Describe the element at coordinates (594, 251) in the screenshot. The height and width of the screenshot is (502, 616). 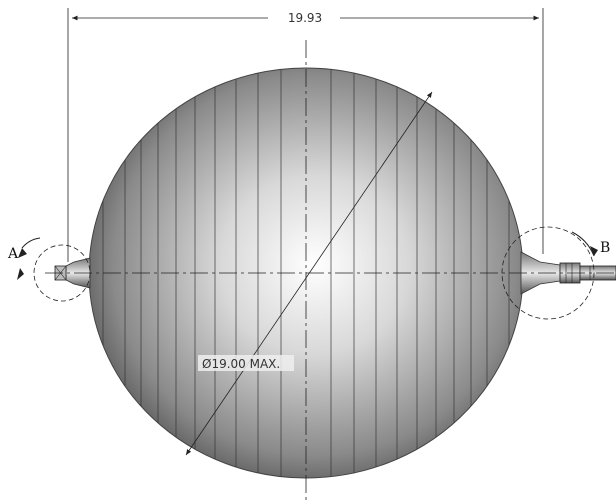
I see `arrow-head-b-icon` at that location.